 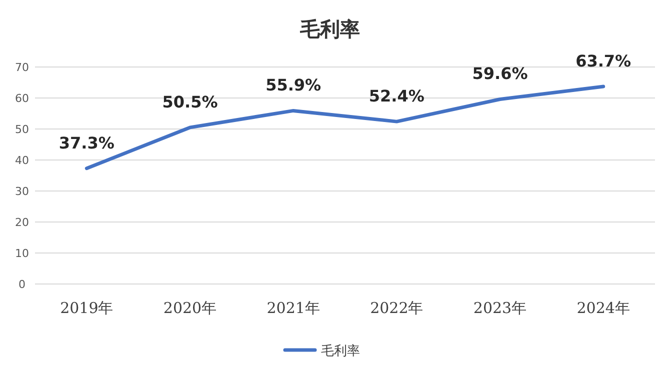 What do you see at coordinates (294, 85) in the screenshot?
I see `data-label: 55.9%` at bounding box center [294, 85].